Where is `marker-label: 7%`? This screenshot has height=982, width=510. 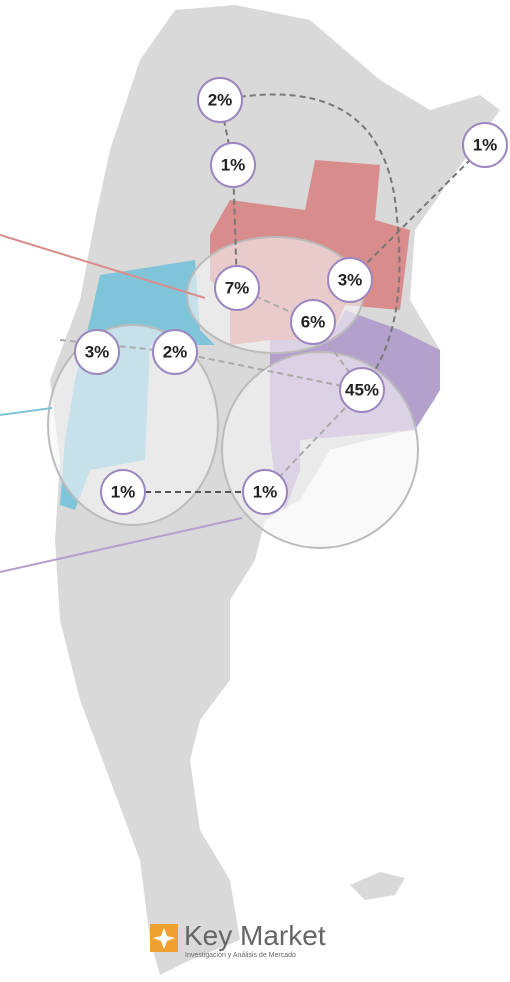 marker-label: 7% is located at coordinates (237, 288).